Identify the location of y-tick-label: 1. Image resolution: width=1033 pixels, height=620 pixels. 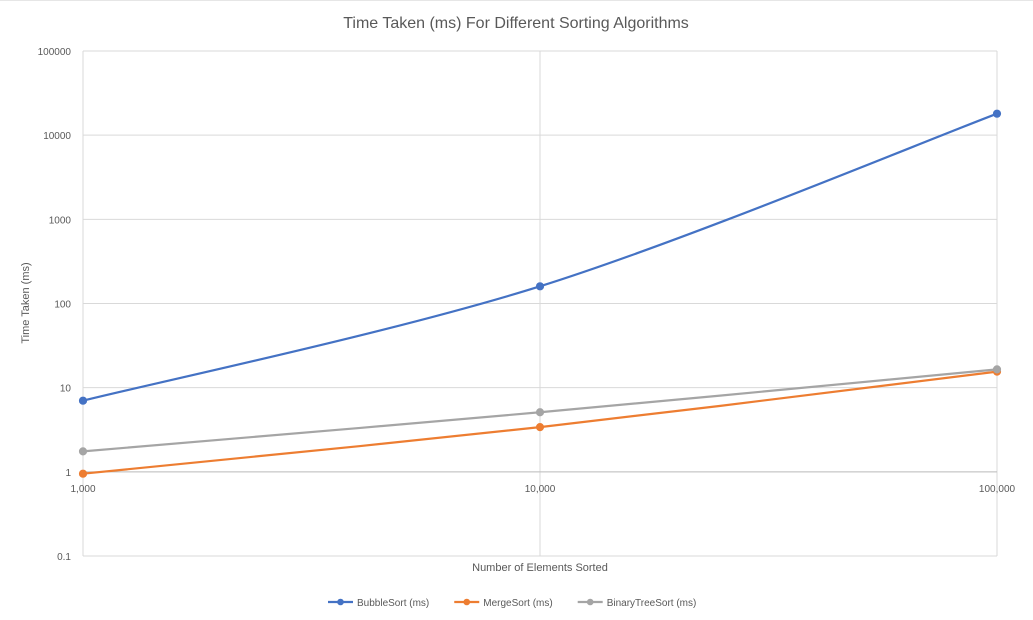
(68, 473).